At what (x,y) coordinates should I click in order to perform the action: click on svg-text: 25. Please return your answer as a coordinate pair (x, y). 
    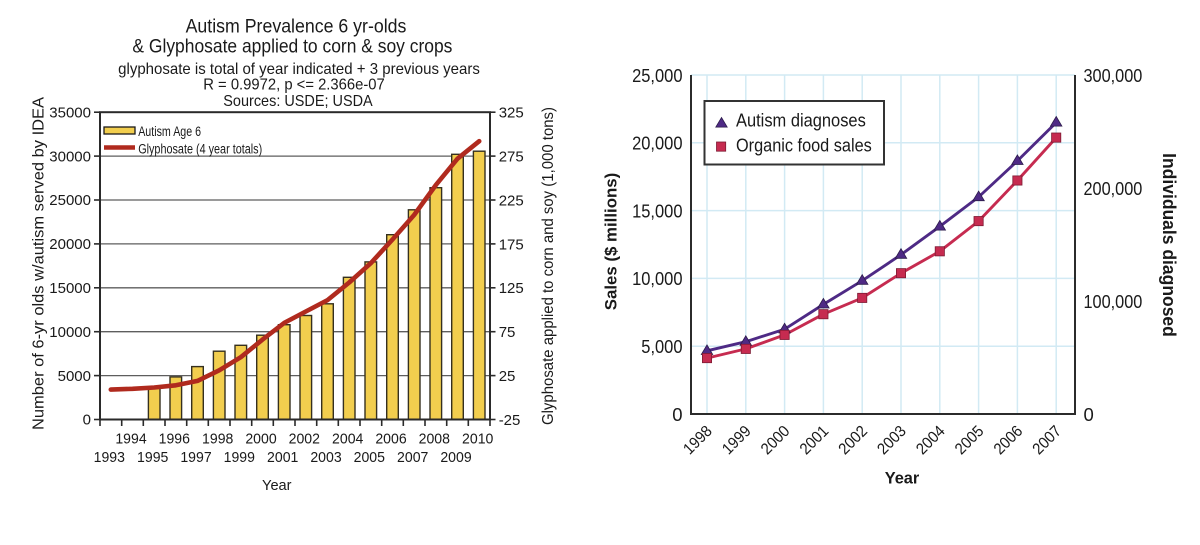
    Looking at the image, I should click on (507, 376).